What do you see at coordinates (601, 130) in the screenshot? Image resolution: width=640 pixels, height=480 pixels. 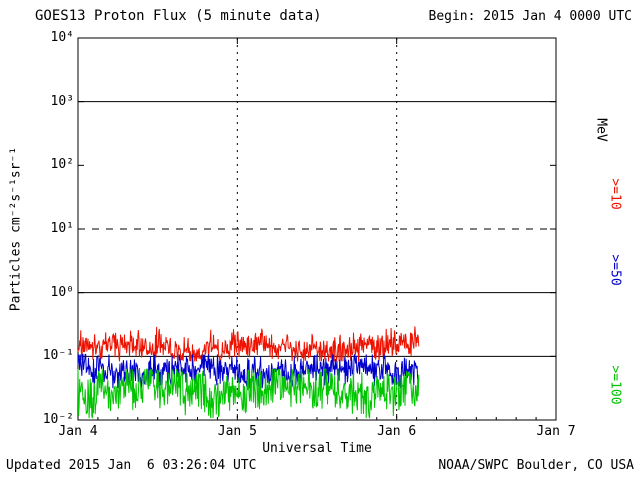 I see `right-unit-label: MeV` at bounding box center [601, 130].